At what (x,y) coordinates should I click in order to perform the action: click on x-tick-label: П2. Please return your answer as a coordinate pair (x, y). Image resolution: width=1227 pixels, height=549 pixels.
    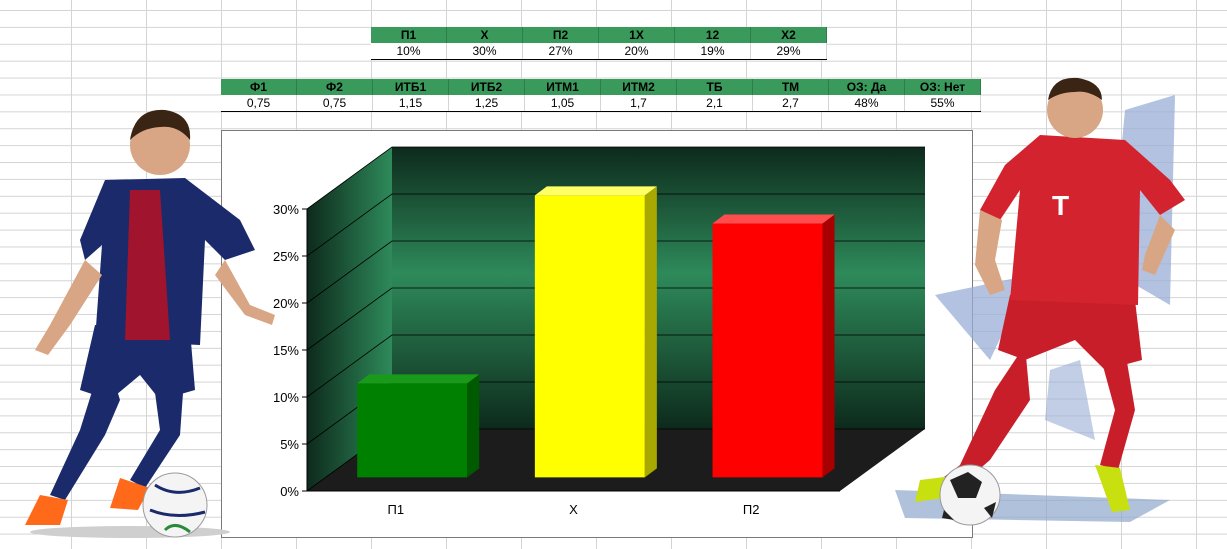
    Looking at the image, I should click on (751, 509).